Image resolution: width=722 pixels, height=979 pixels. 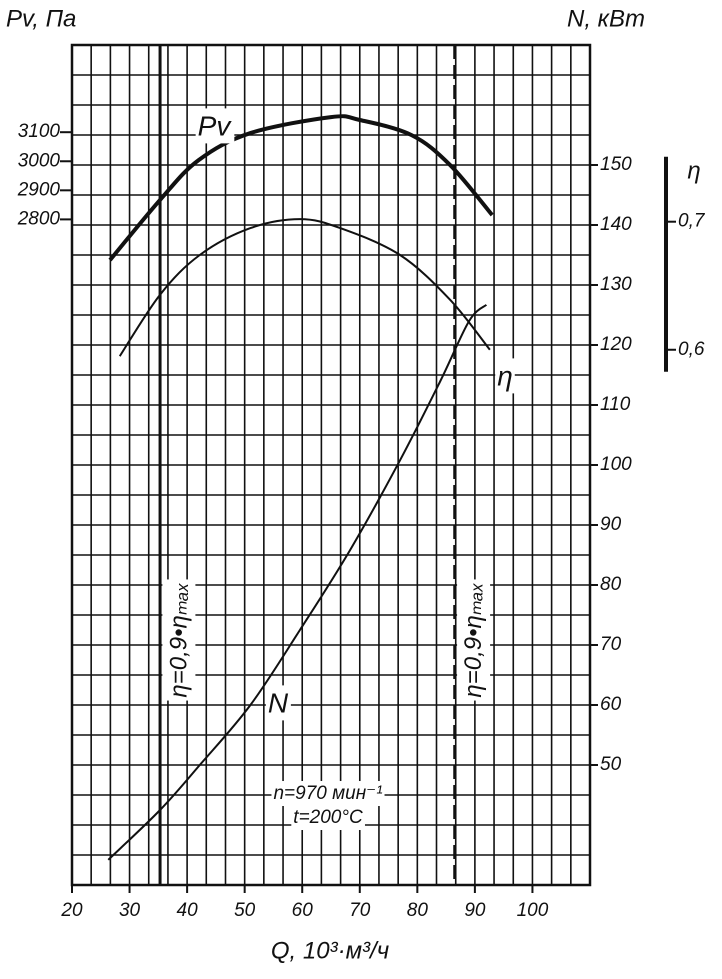 What do you see at coordinates (616, 284) in the screenshot?
I see `y2-tick-label: 130` at bounding box center [616, 284].